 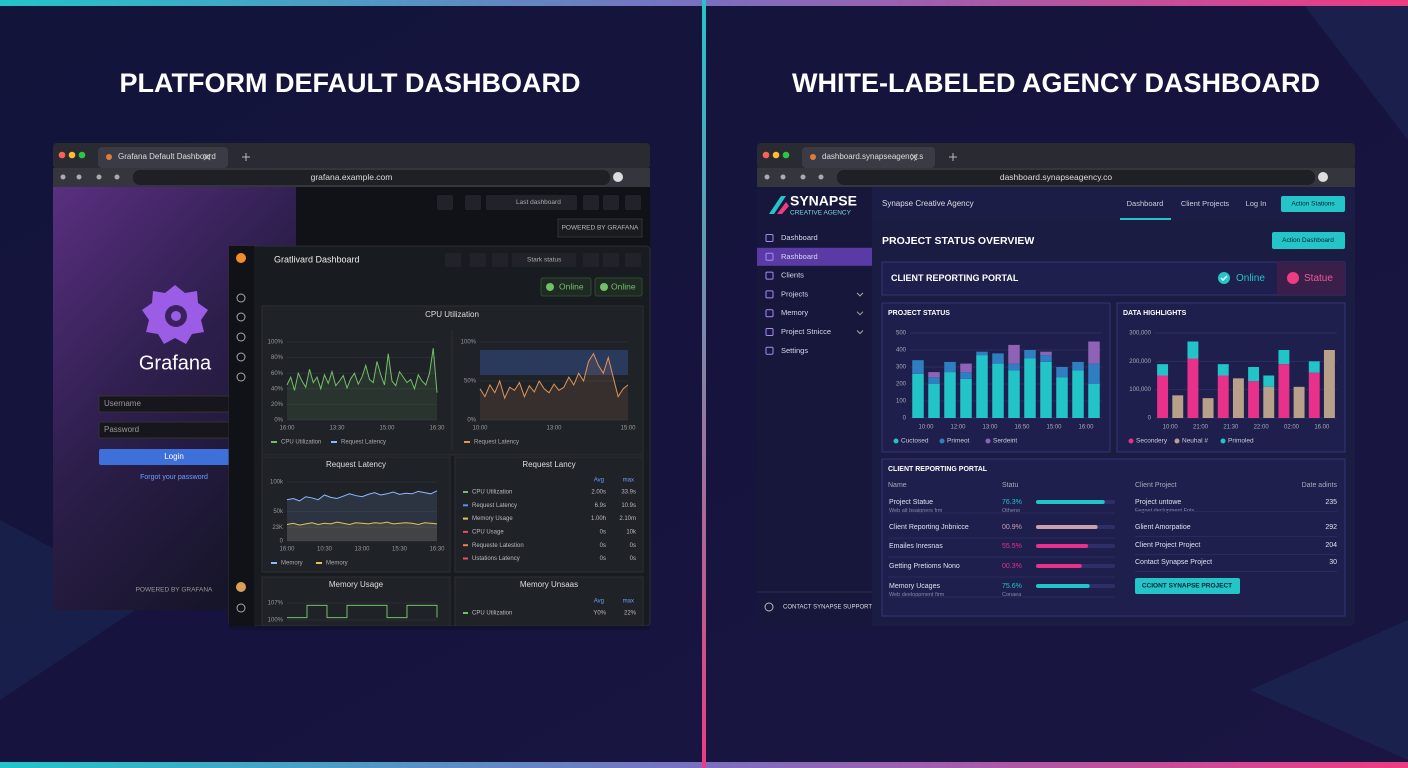 I want to click on row-name: Memory Usage, so click(x=492, y=519).